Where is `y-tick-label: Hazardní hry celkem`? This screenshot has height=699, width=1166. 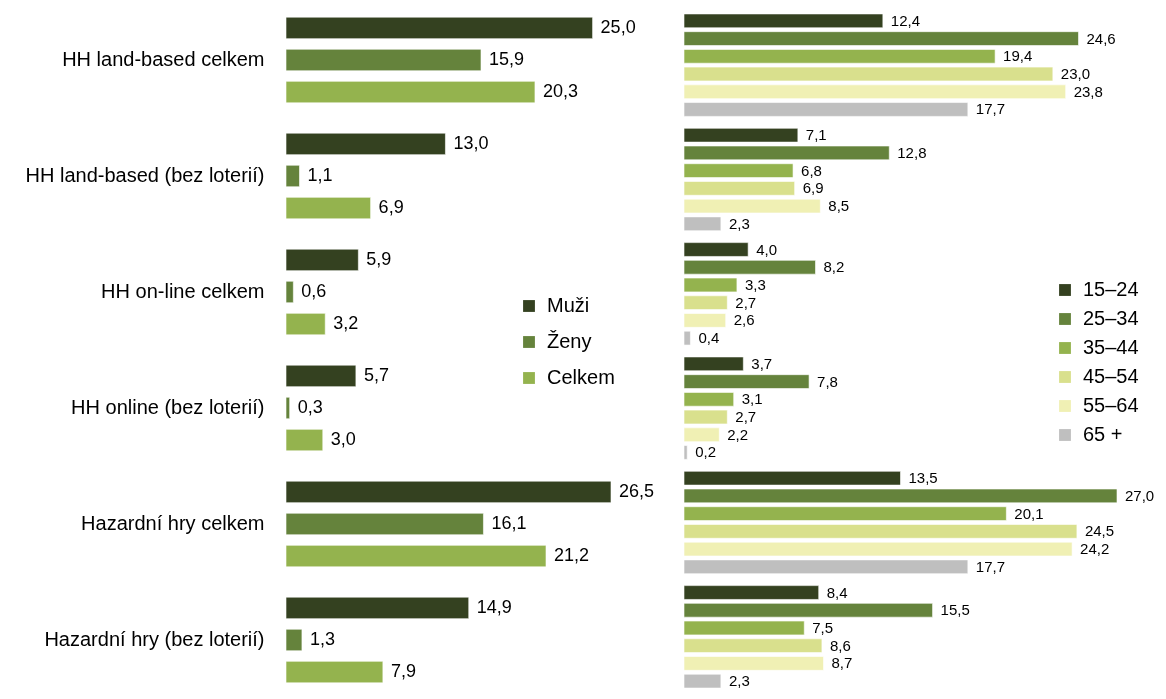 y-tick-label: Hazardní hry celkem is located at coordinates (173, 523).